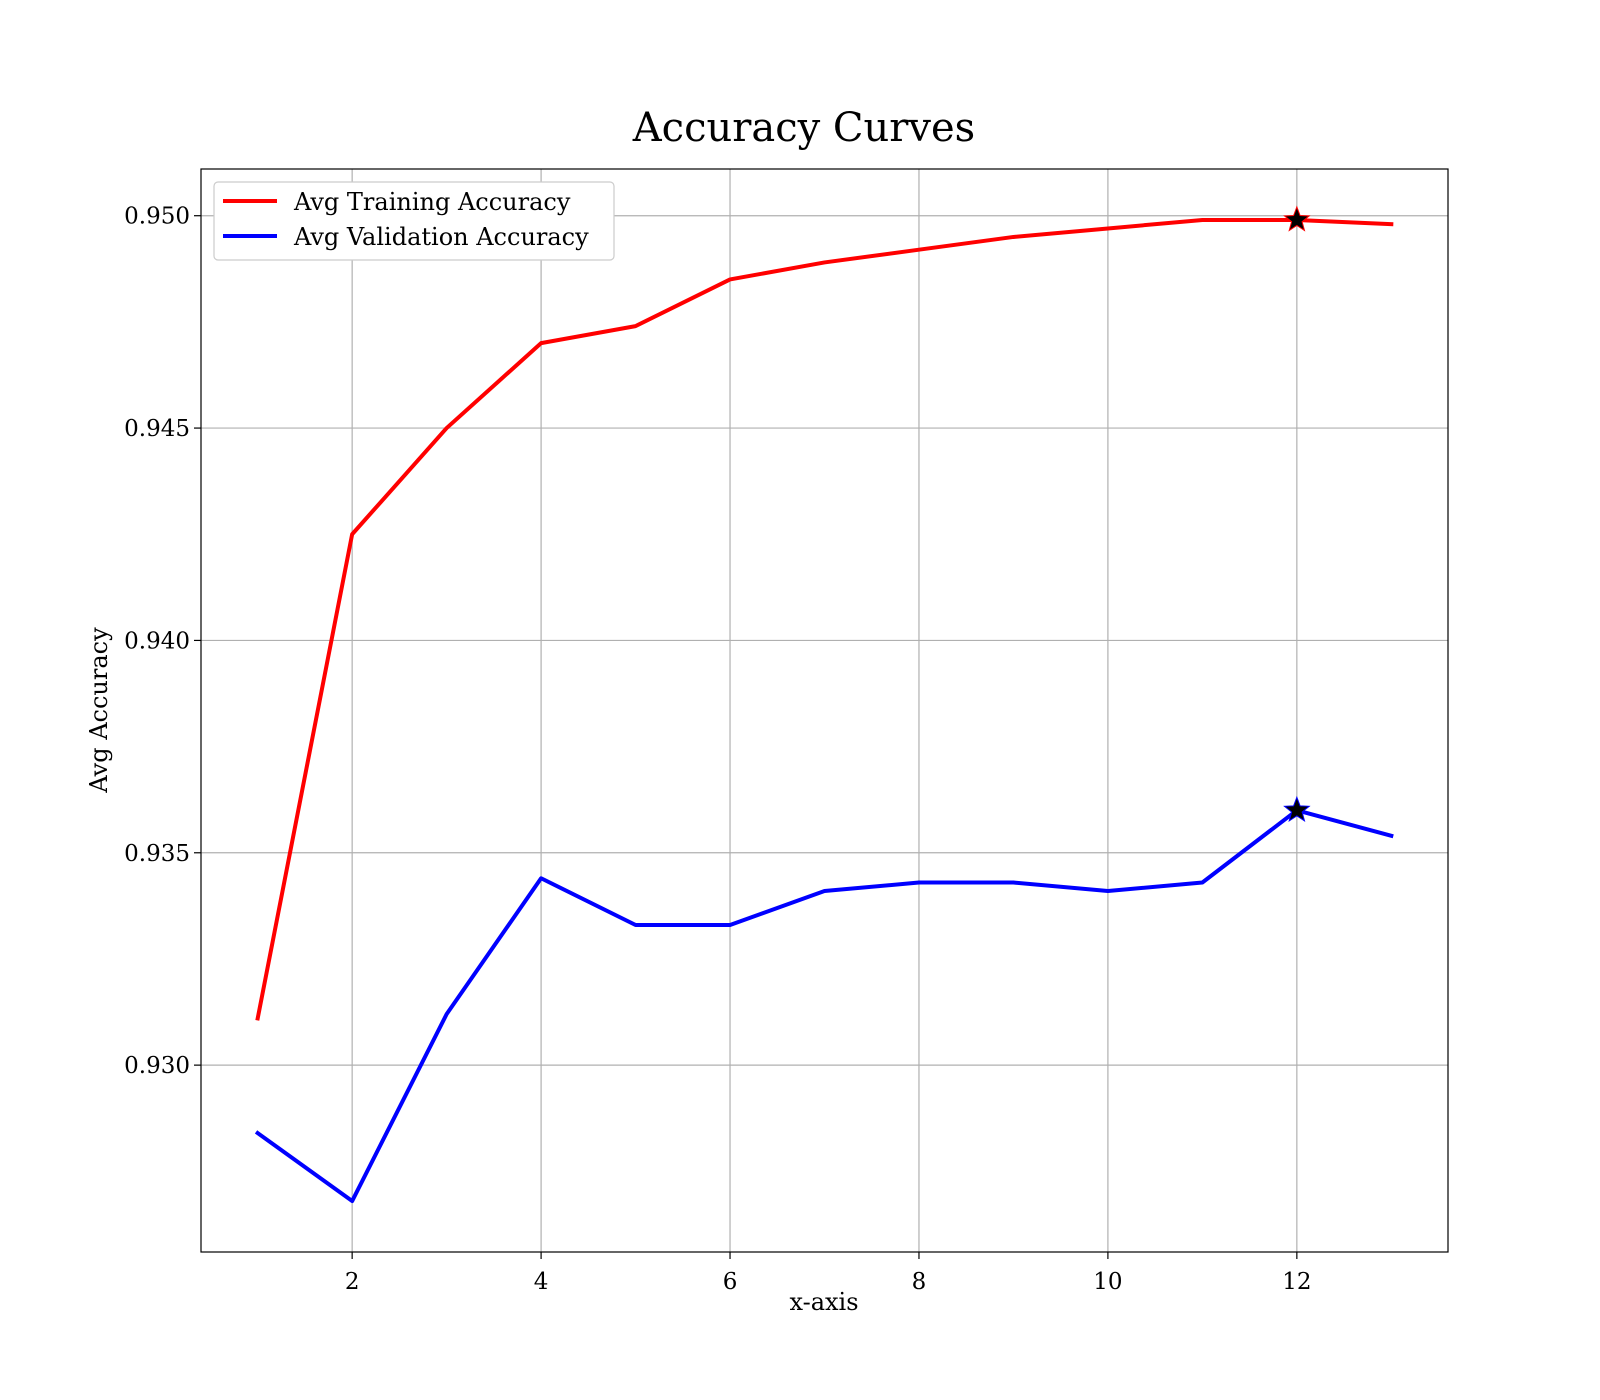  Describe the element at coordinates (352, 1282) in the screenshot. I see `x-tick-label: 2` at that location.